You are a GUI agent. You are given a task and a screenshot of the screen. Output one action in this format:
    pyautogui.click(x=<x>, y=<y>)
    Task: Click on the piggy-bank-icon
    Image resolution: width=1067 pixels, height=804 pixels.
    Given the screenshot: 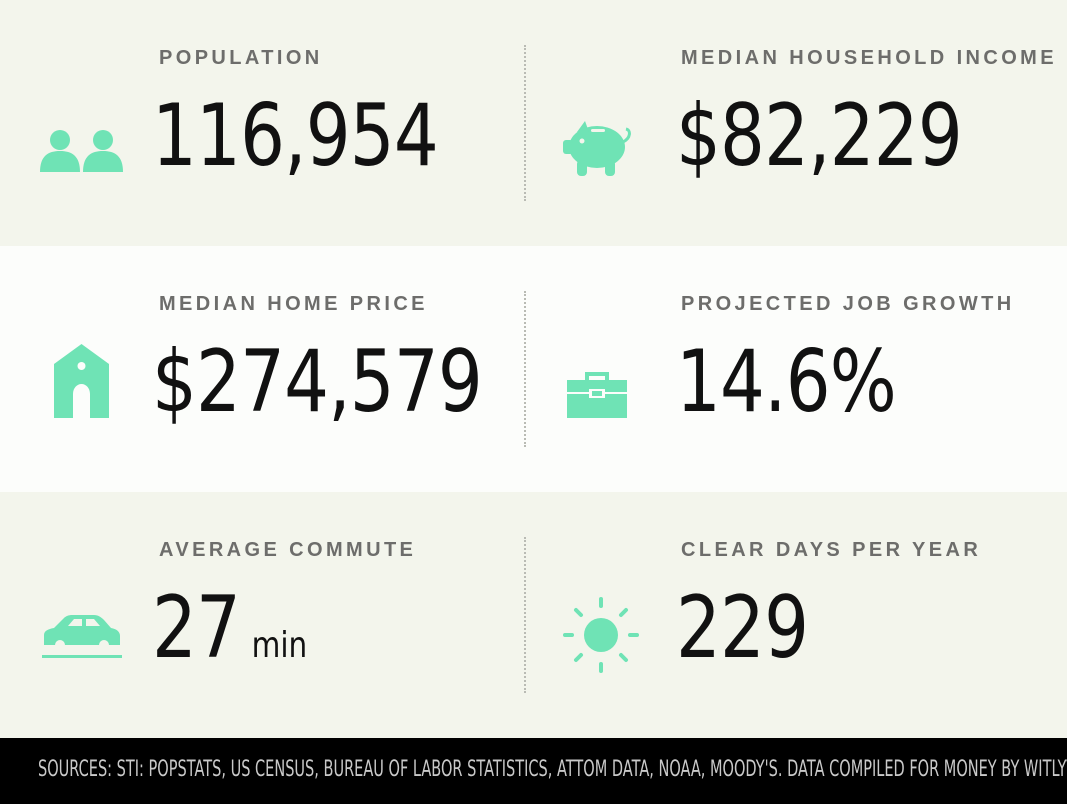 What is the action you would take?
    pyautogui.click(x=597, y=148)
    